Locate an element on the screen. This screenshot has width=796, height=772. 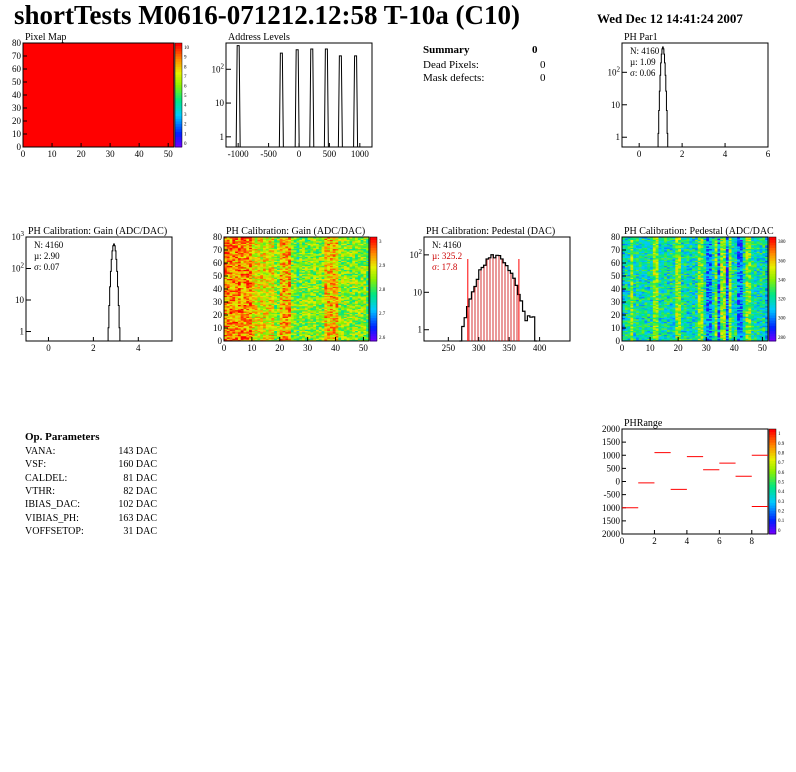
x-tick-label: 30 is located at coordinates (308, 348).